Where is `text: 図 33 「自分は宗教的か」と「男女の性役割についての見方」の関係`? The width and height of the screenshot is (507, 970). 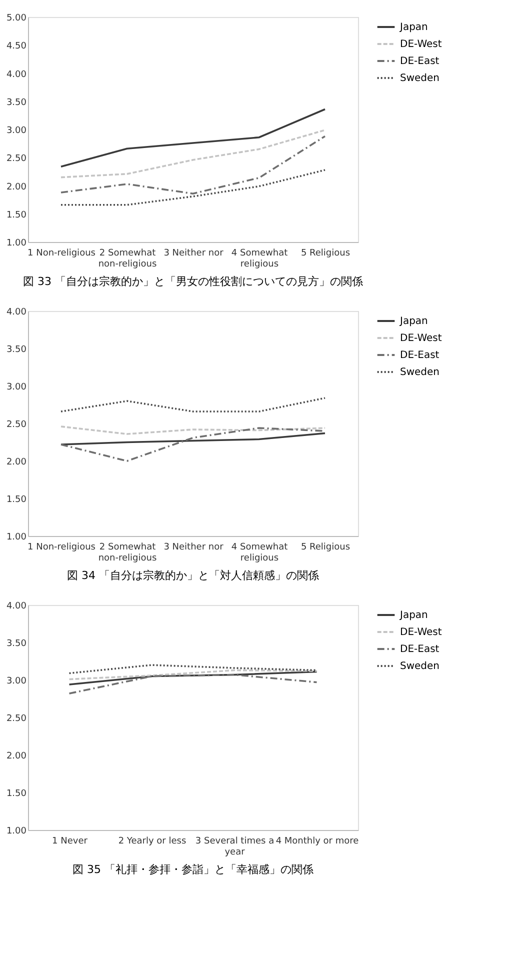 text: 図 33 「自分は宗教的か」と「男女の性役割についての見方」の関係 is located at coordinates (193, 281).